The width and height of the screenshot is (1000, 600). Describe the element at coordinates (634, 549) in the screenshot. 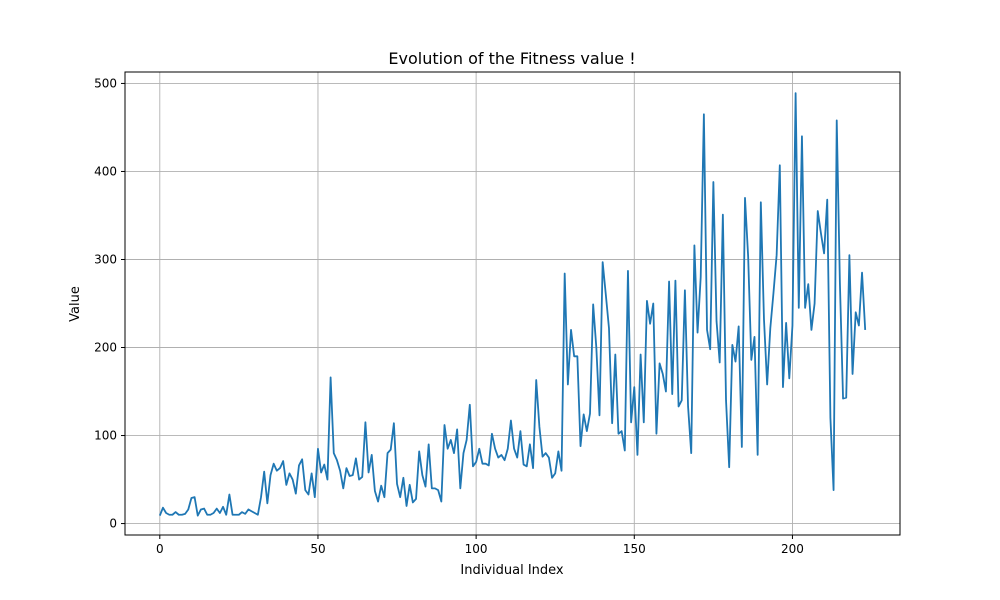

I see `x-tick-label: 150` at that location.